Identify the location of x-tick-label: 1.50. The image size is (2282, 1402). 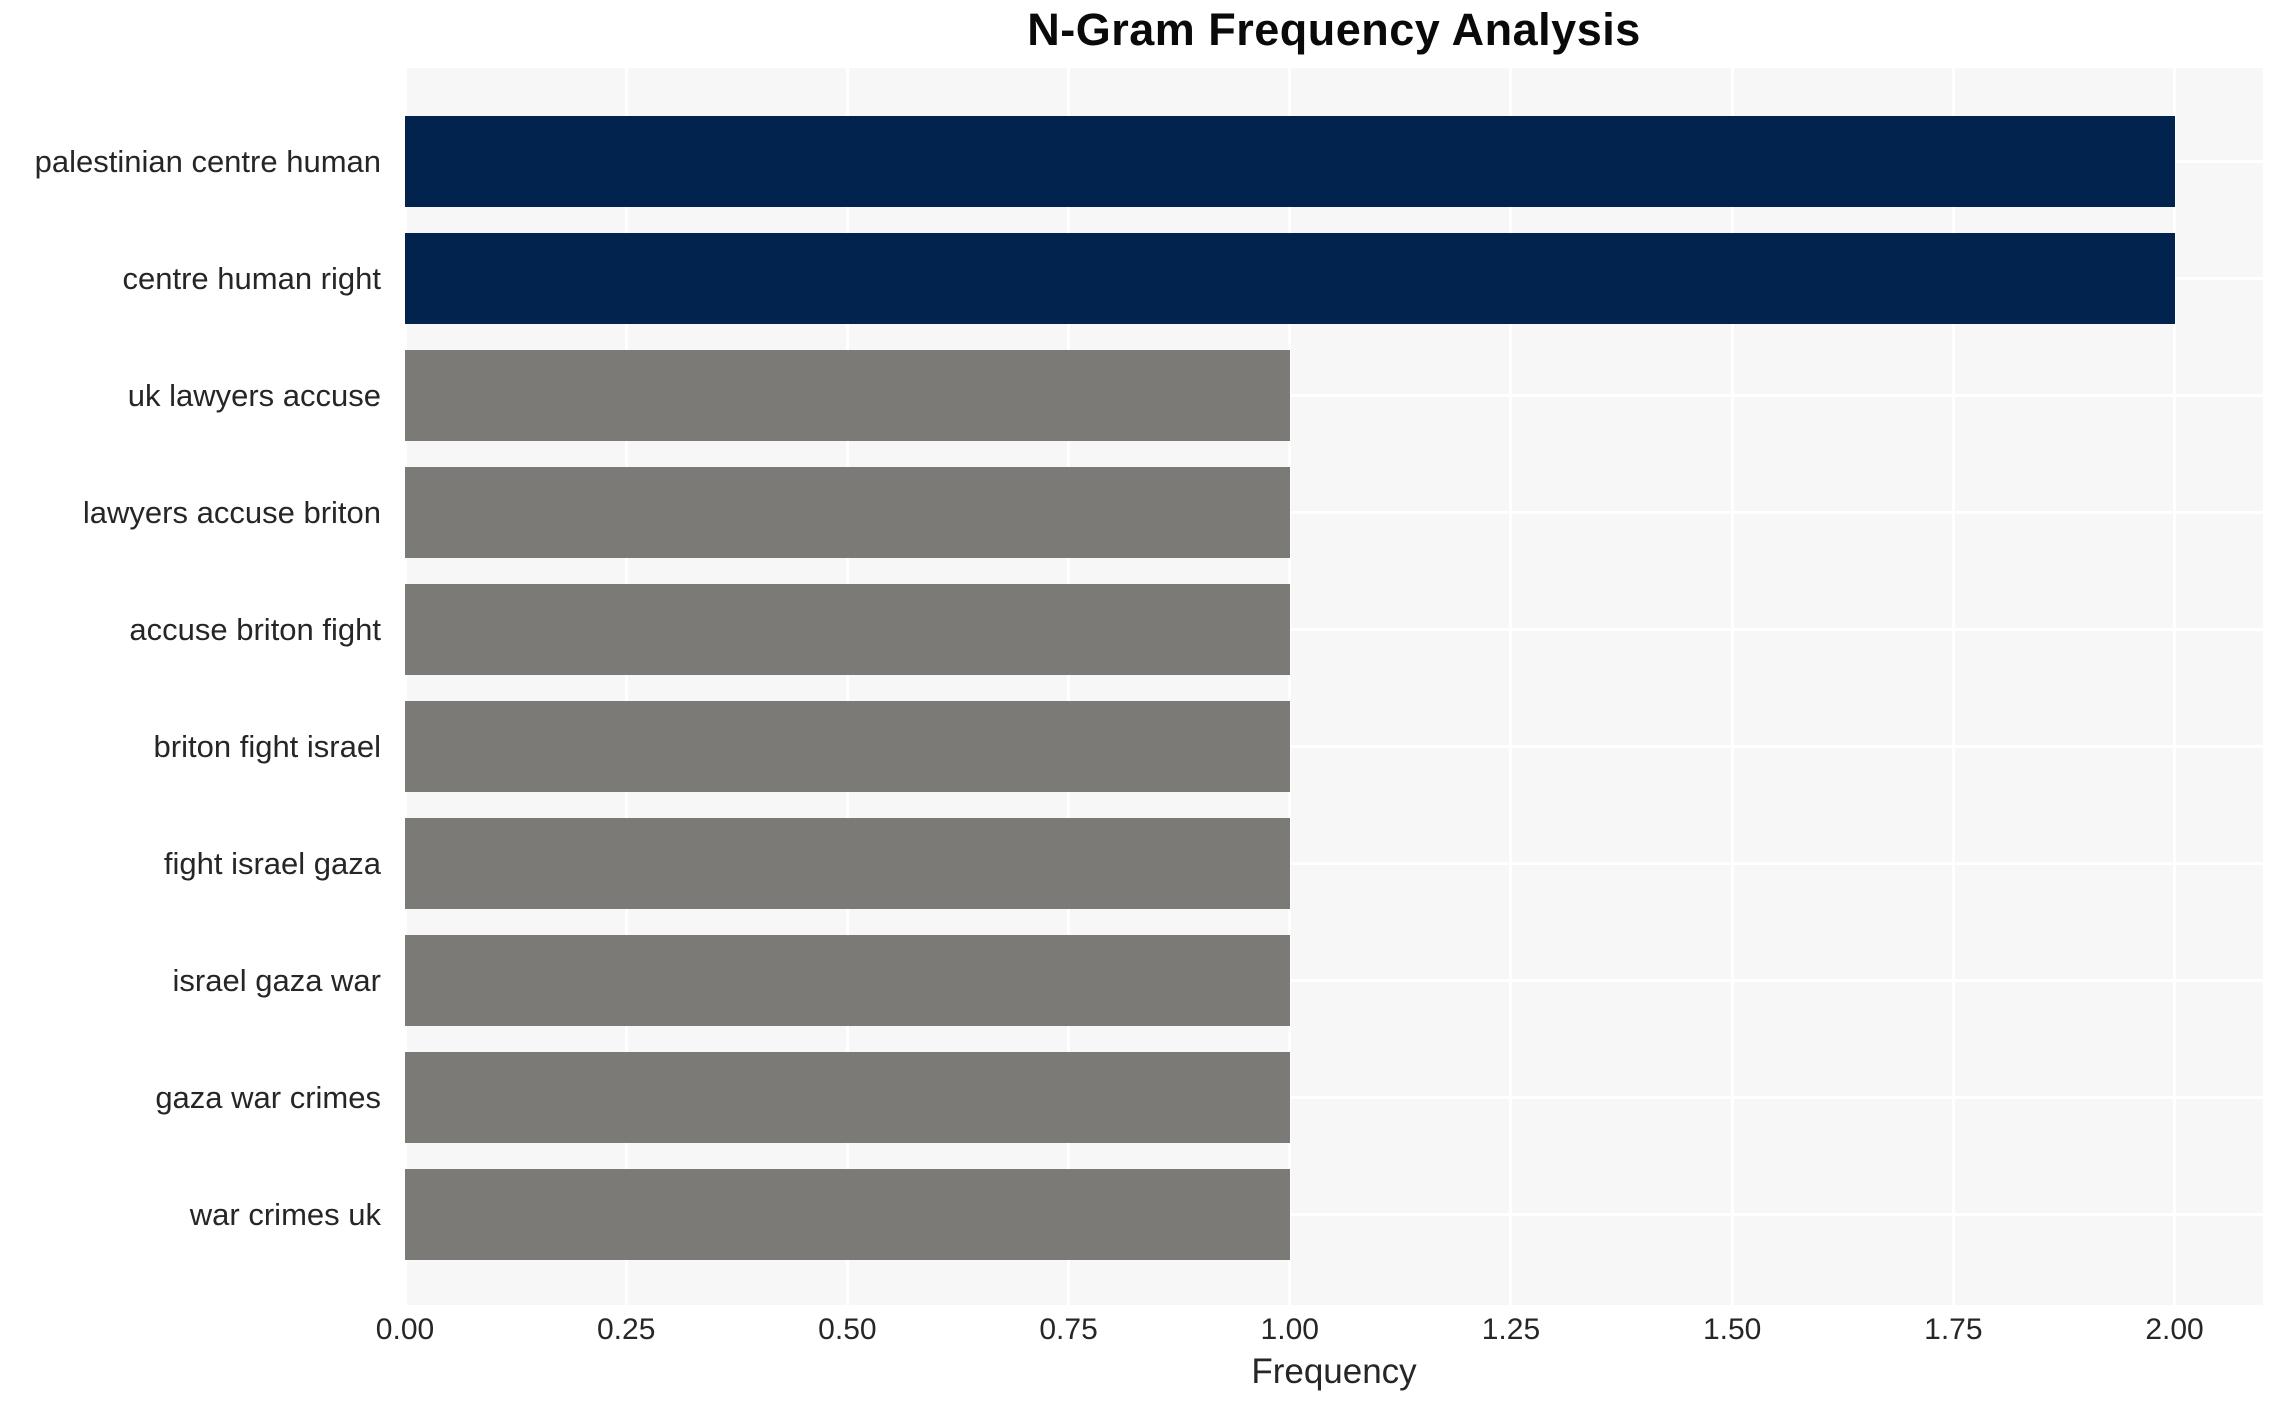
(1732, 1329).